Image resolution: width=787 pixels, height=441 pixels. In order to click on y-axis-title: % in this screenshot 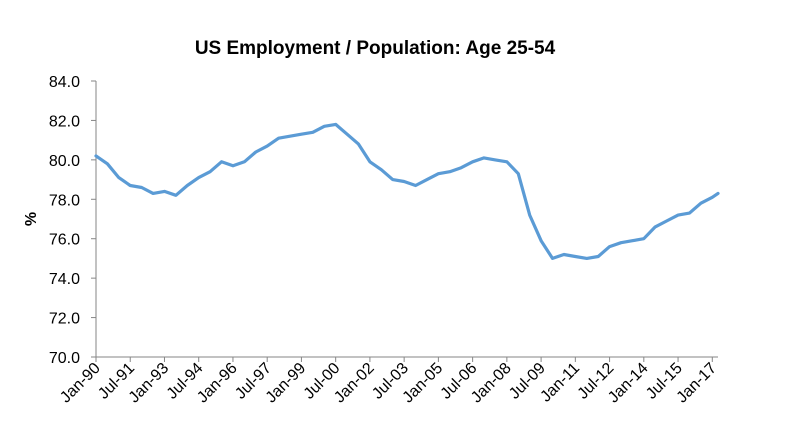, I will do `click(31, 219)`.